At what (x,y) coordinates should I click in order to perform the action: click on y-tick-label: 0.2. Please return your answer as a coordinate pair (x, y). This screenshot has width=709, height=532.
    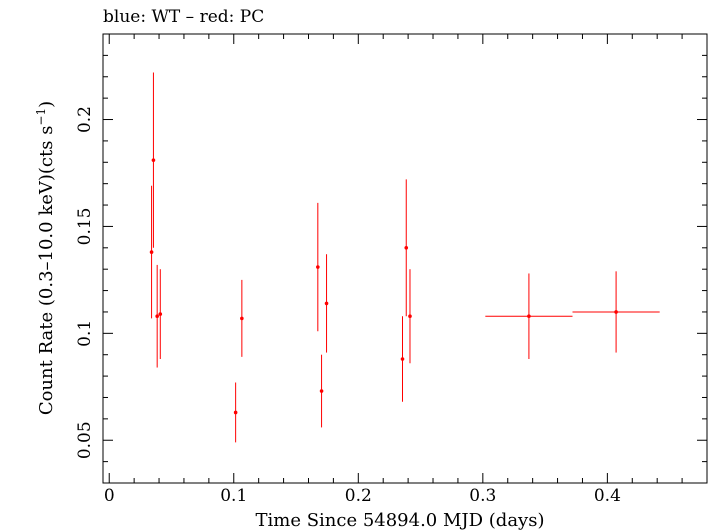
    Looking at the image, I should click on (85, 119).